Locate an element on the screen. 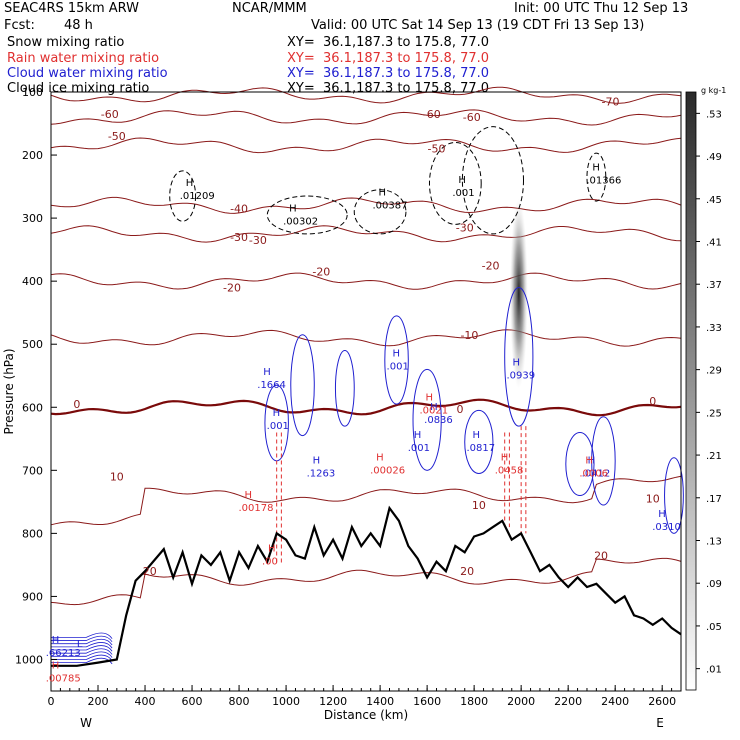  maximum-value: .0021 is located at coordinates (433, 410).